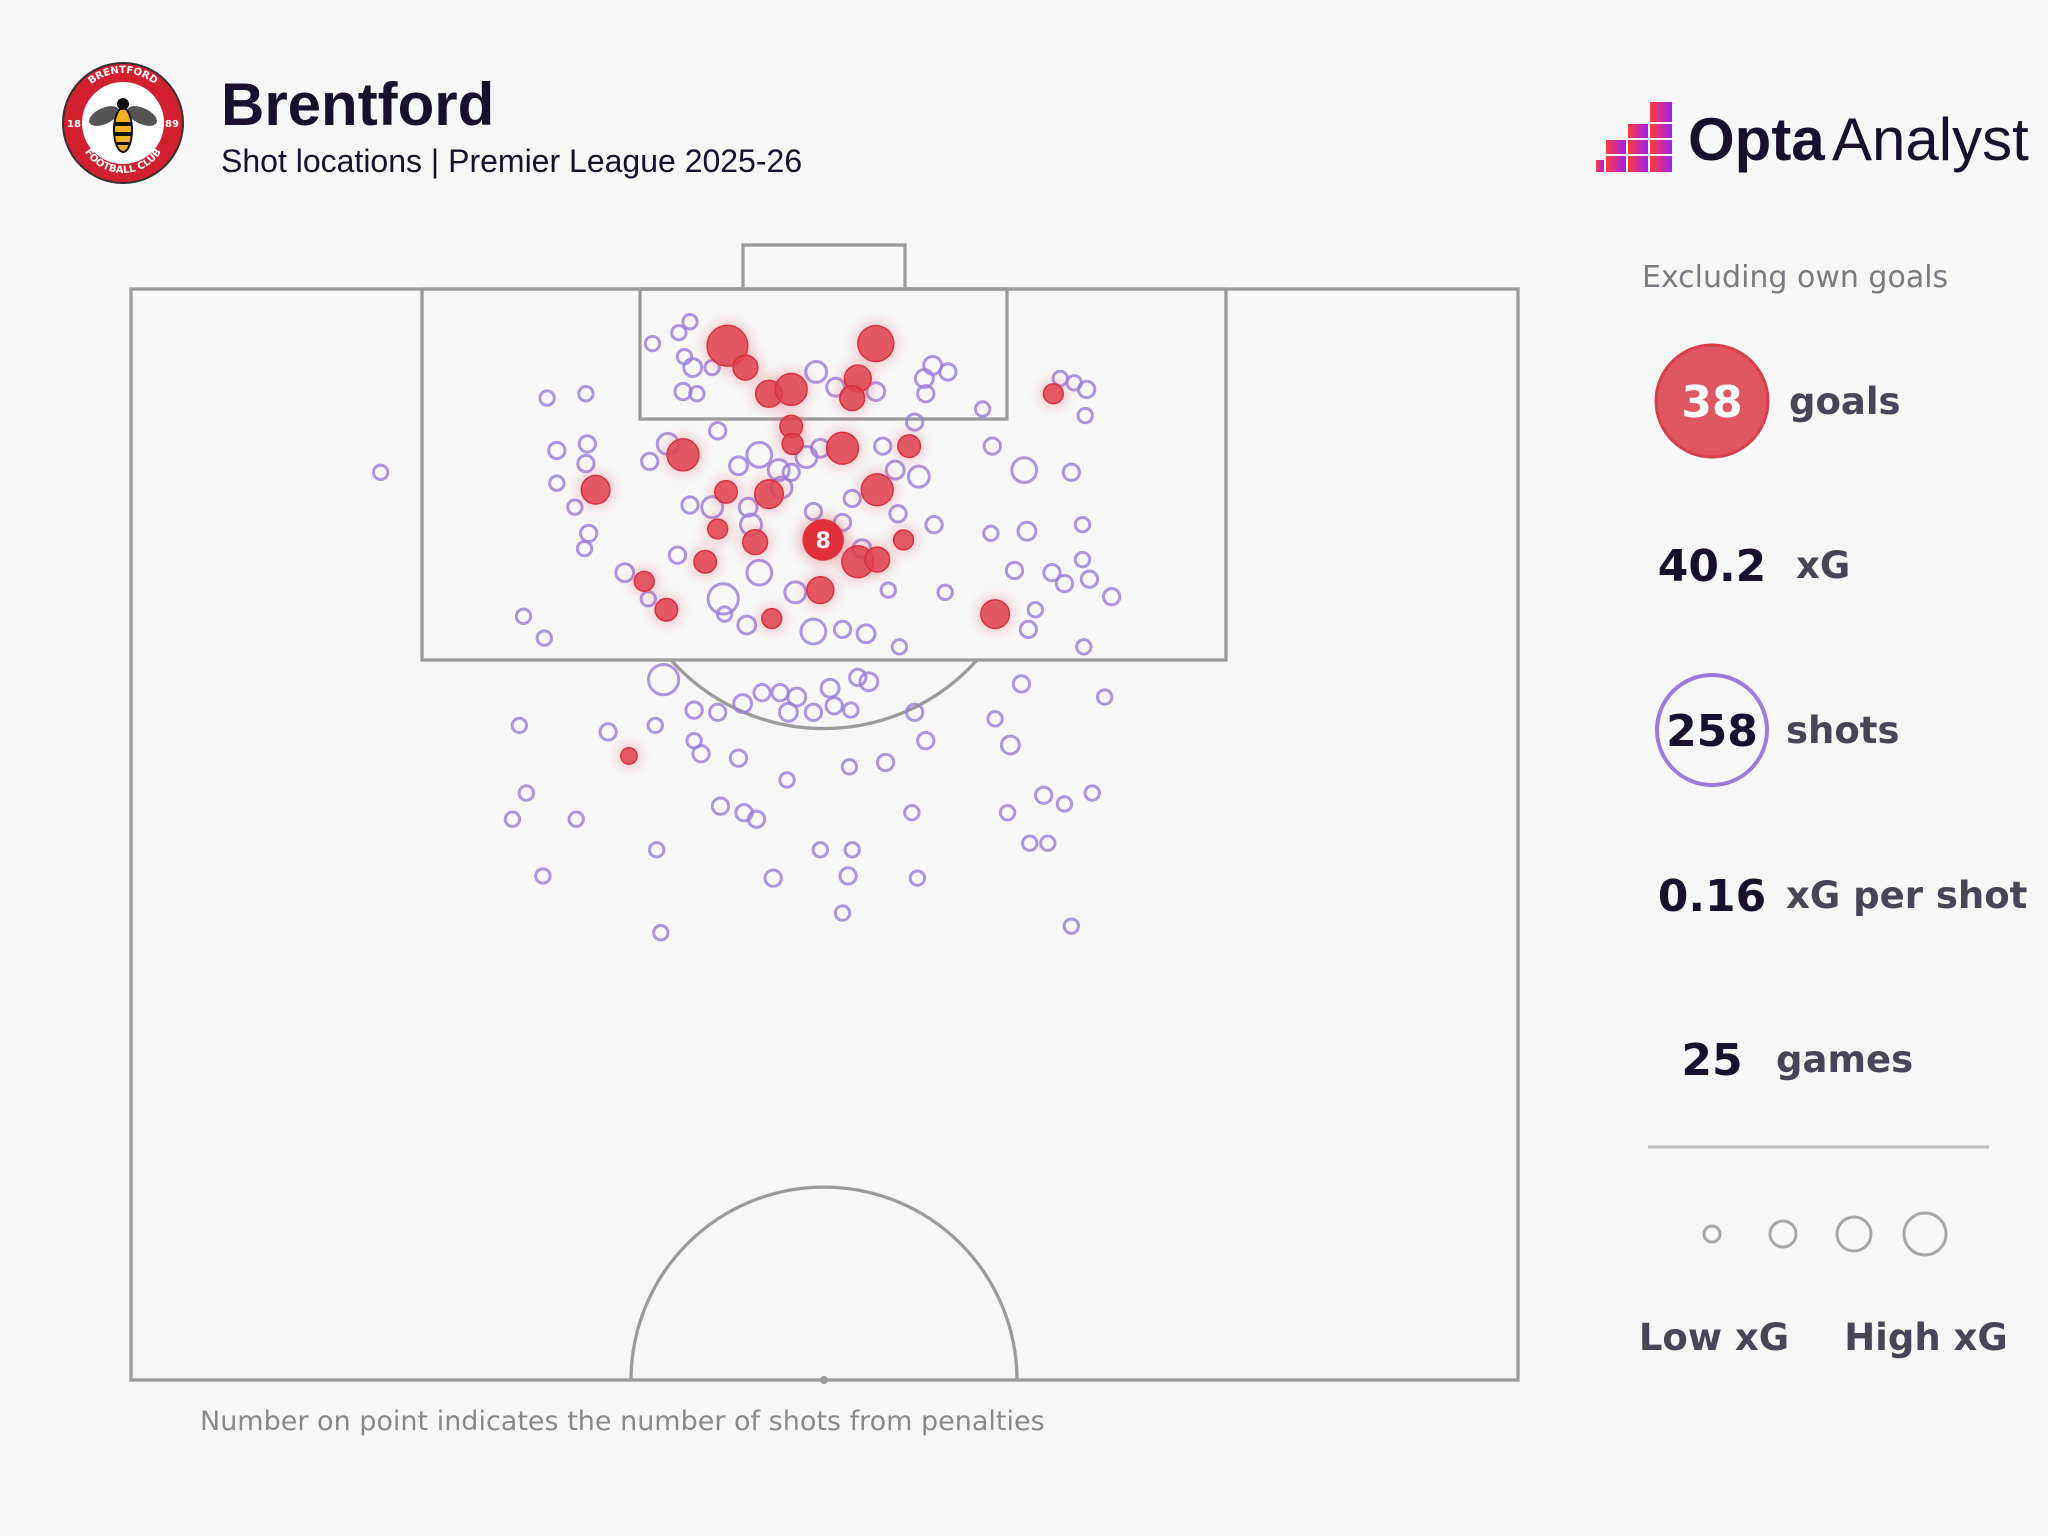 Image resolution: width=2048 pixels, height=1536 pixels. Describe the element at coordinates (123, 125) in the screenshot. I see `bee-icon` at that location.